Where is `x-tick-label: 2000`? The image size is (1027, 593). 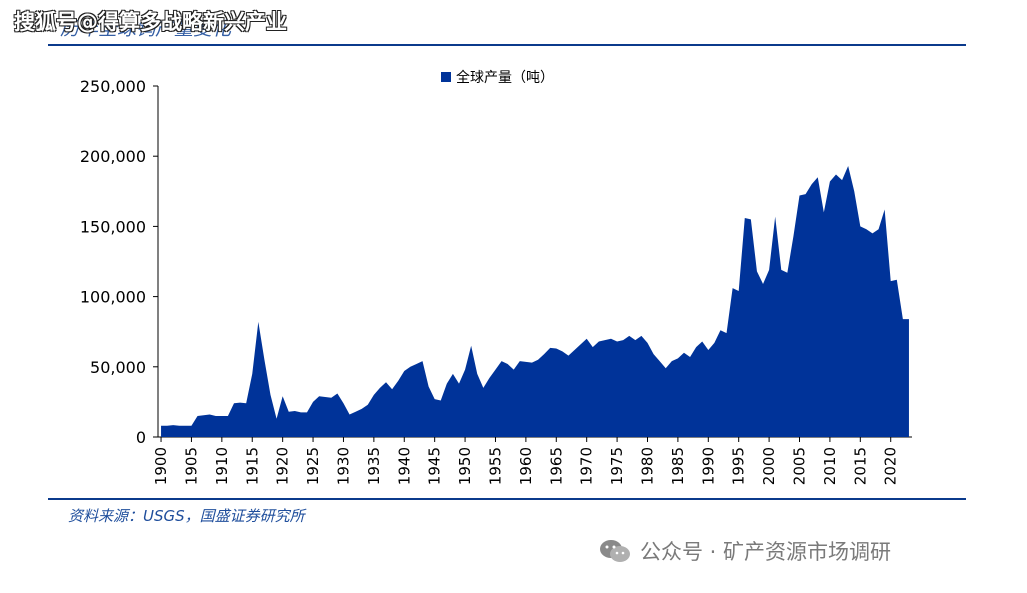 x-tick-label: 2000 is located at coordinates (769, 466).